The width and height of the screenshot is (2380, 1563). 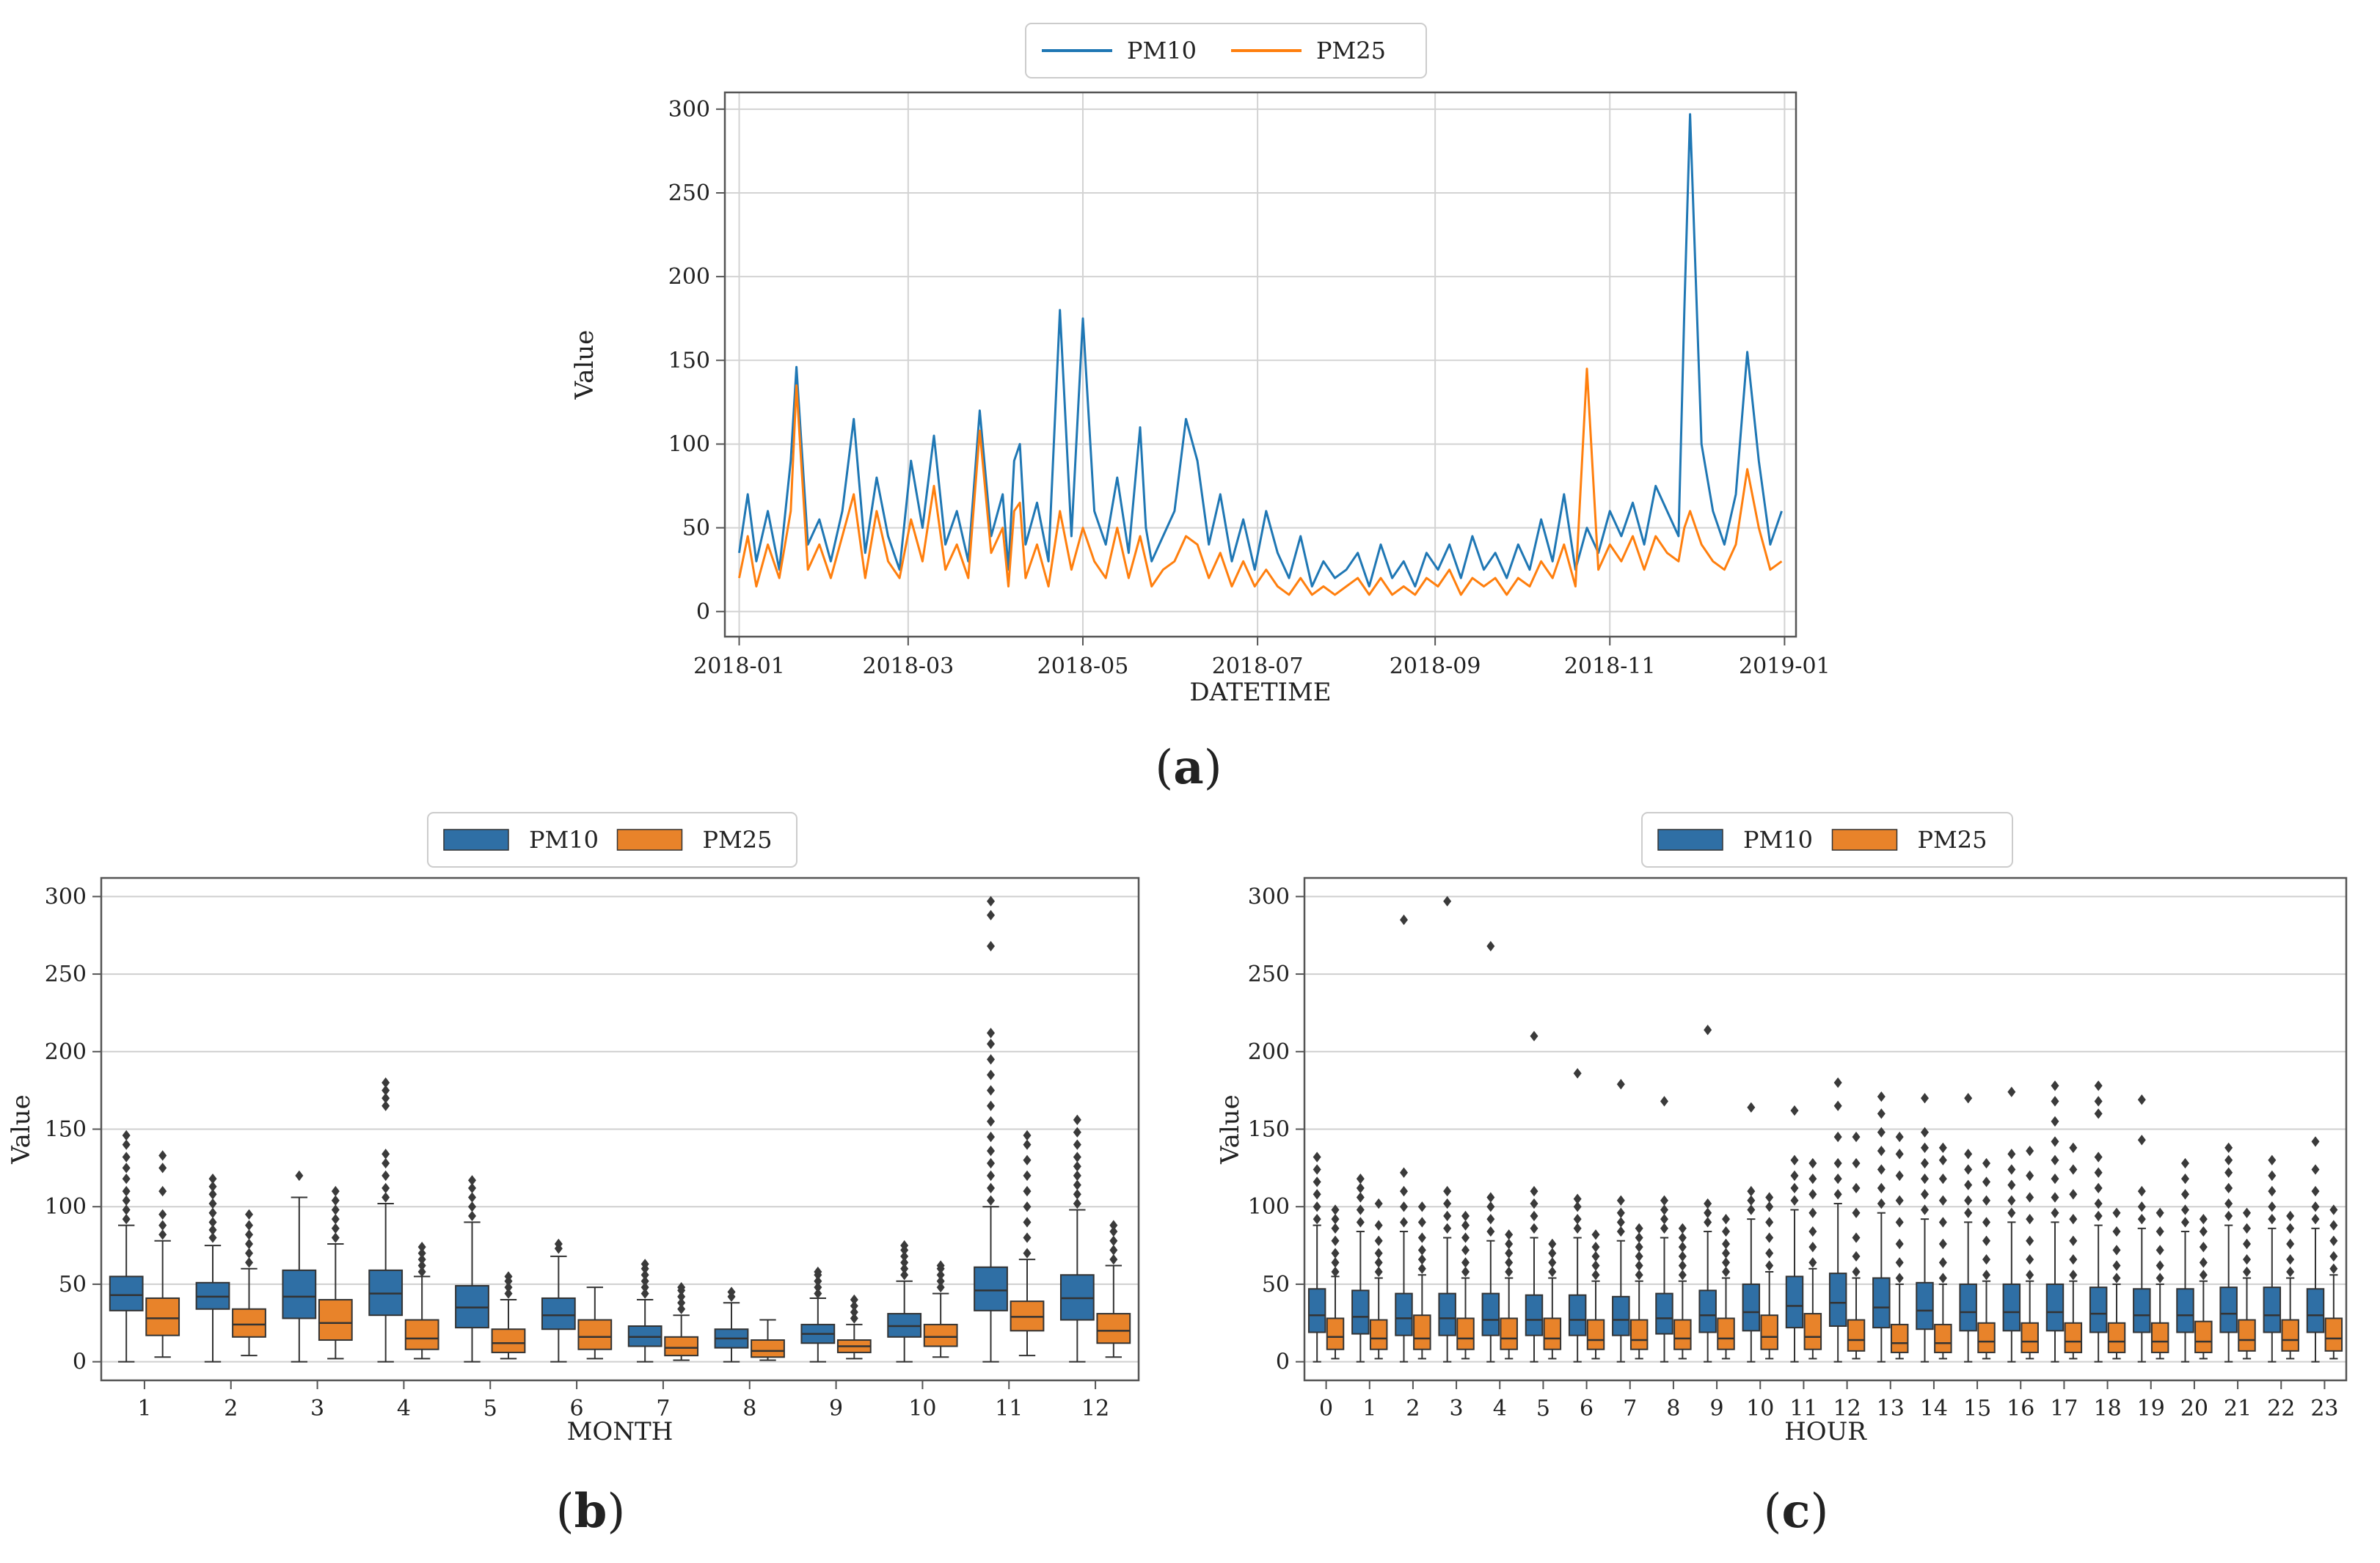 What do you see at coordinates (66, 1052) in the screenshot?
I see `b-ytick-label: 200` at bounding box center [66, 1052].